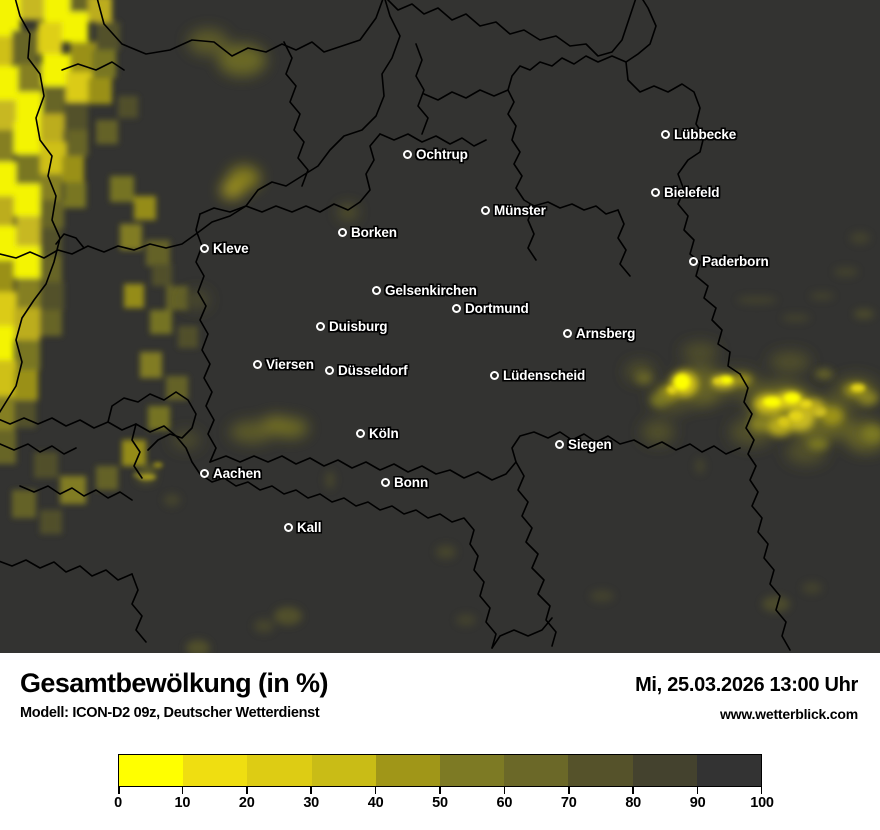  I want to click on city-label: Borken, so click(374, 232).